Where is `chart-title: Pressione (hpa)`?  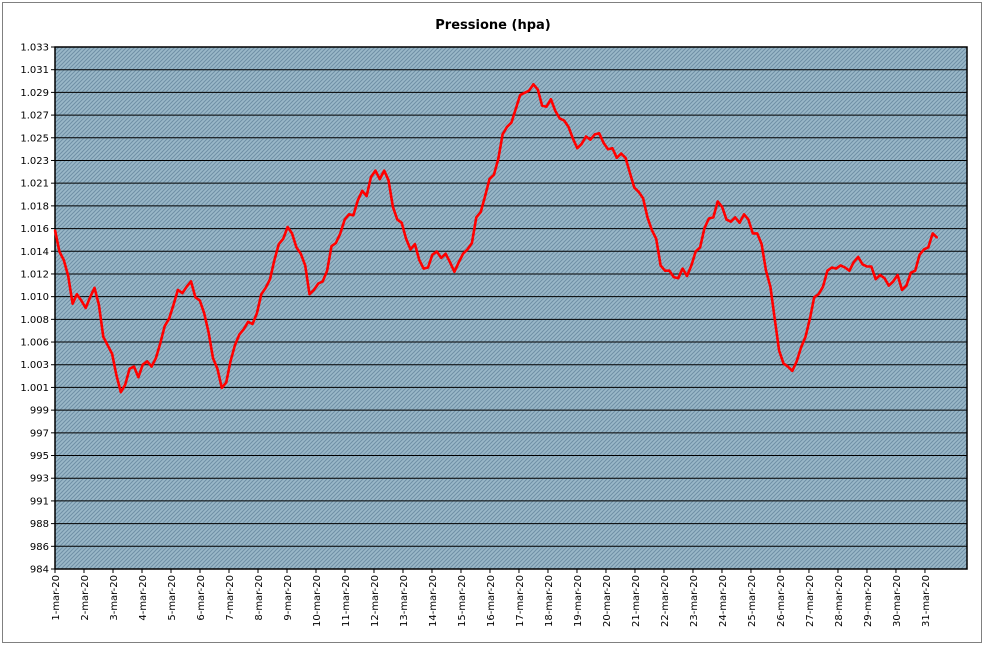 chart-title: Pressione (hpa) is located at coordinates (492, 25).